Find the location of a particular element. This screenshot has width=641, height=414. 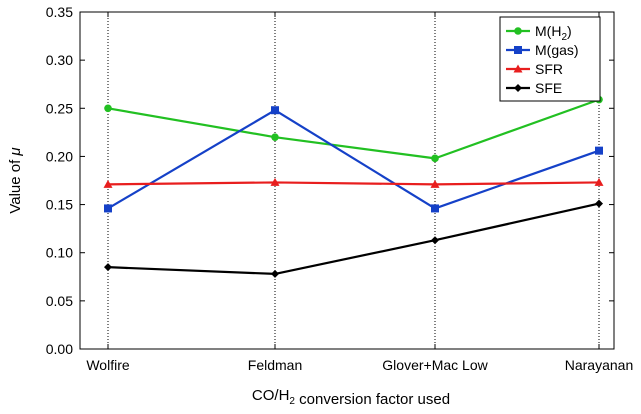

x-tick-label: Glover+Mac Low is located at coordinates (435, 365).